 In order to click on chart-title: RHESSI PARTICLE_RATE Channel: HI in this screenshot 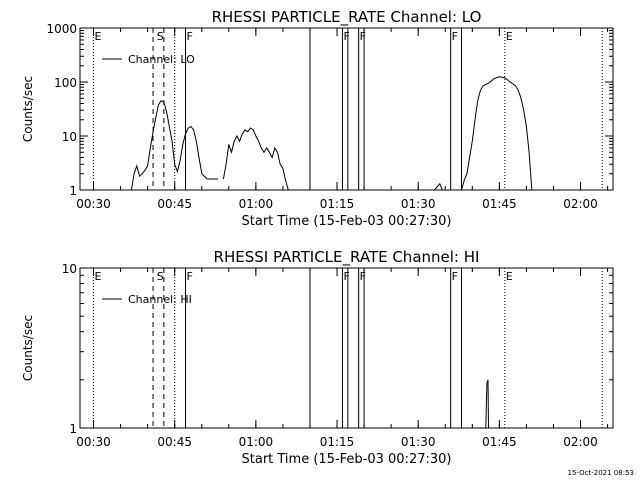, I will do `click(347, 257)`.